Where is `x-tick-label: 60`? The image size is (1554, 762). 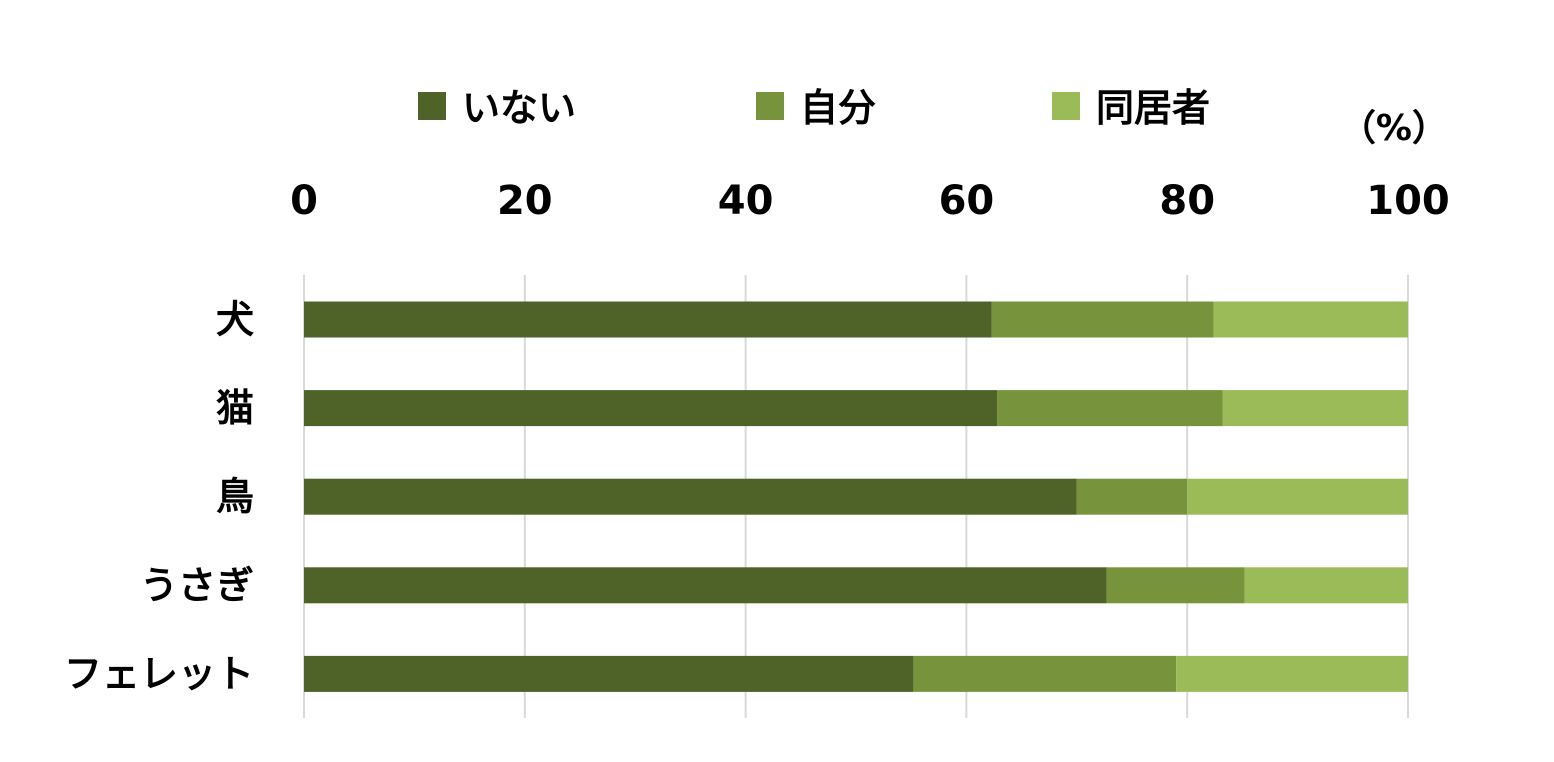 x-tick-label: 60 is located at coordinates (967, 201).